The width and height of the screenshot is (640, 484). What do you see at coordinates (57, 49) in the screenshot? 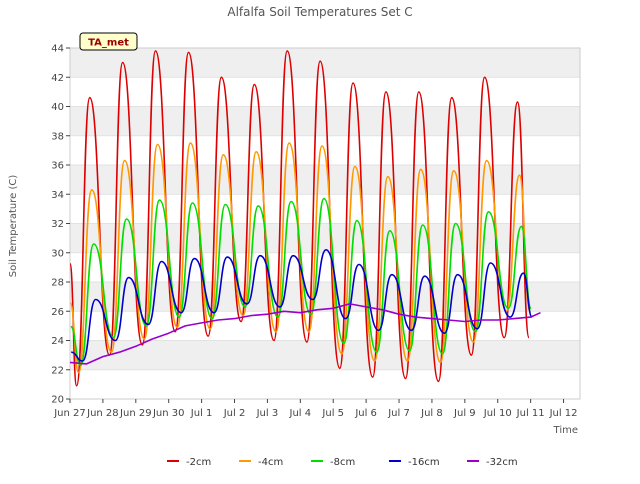
I see `y-tick-label: 44` at bounding box center [57, 49].